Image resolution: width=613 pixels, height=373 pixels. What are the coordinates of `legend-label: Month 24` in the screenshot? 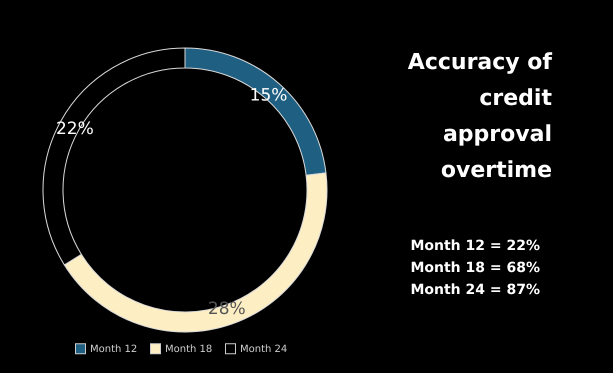 It's located at (264, 349).